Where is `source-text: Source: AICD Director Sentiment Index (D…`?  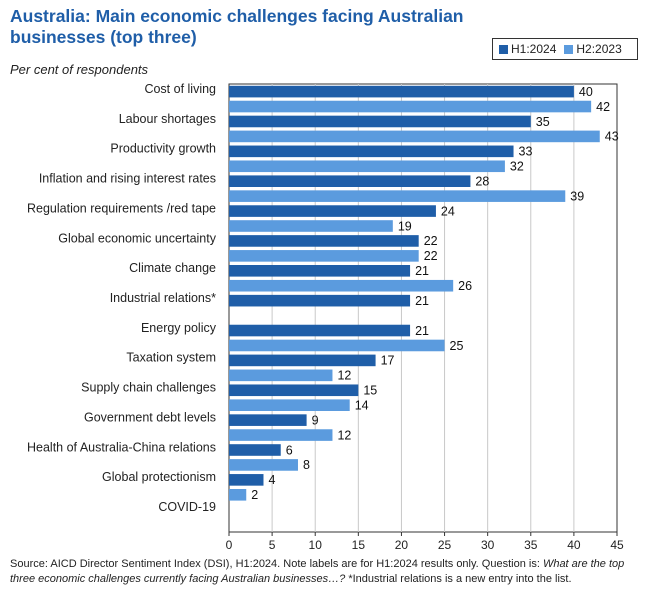
source-text: Source: AICD Director Sentiment Index (D… is located at coordinates (276, 564).